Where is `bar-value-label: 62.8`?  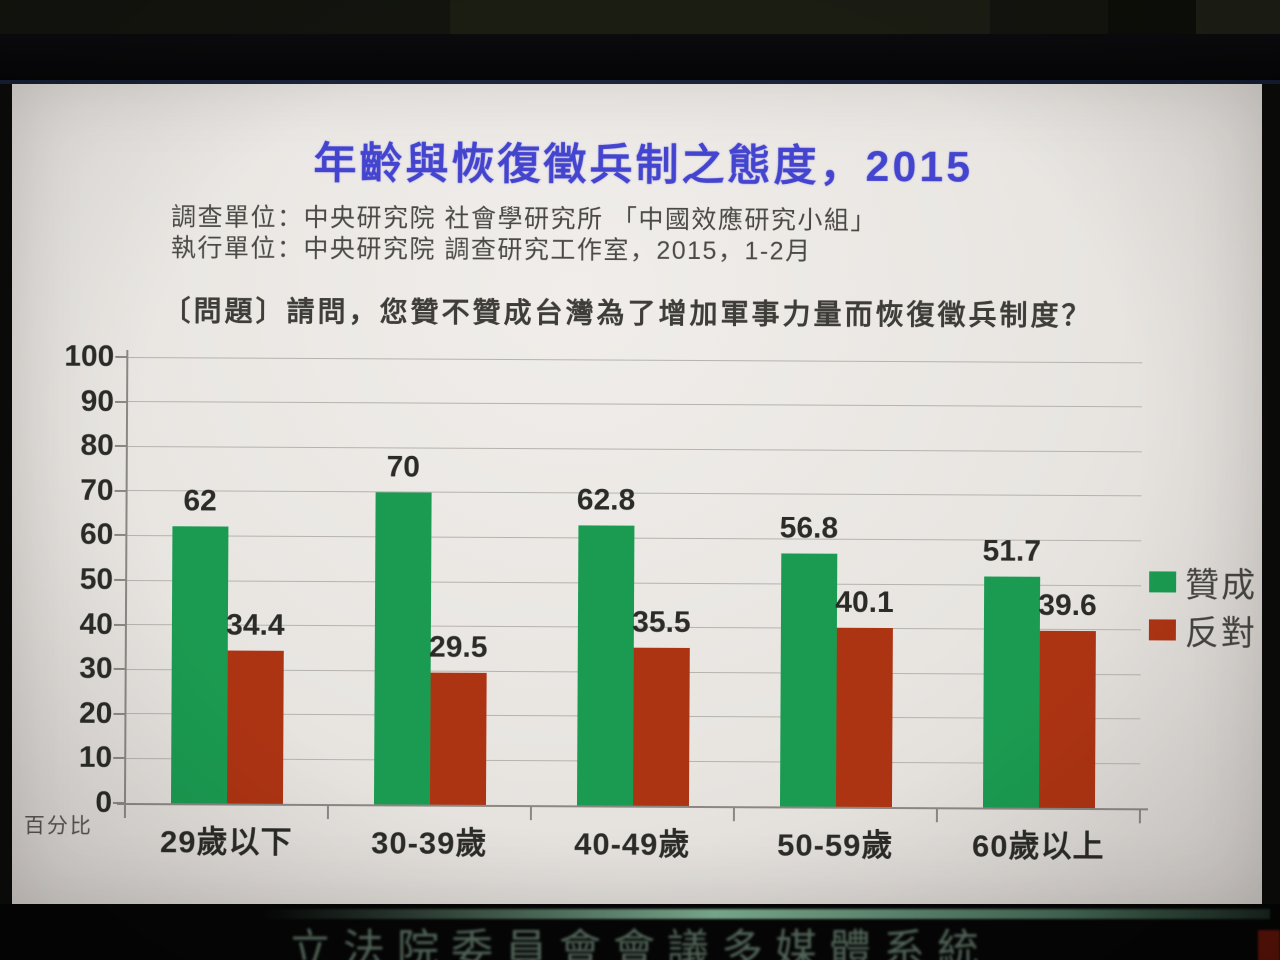 bar-value-label: 62.8 is located at coordinates (606, 500).